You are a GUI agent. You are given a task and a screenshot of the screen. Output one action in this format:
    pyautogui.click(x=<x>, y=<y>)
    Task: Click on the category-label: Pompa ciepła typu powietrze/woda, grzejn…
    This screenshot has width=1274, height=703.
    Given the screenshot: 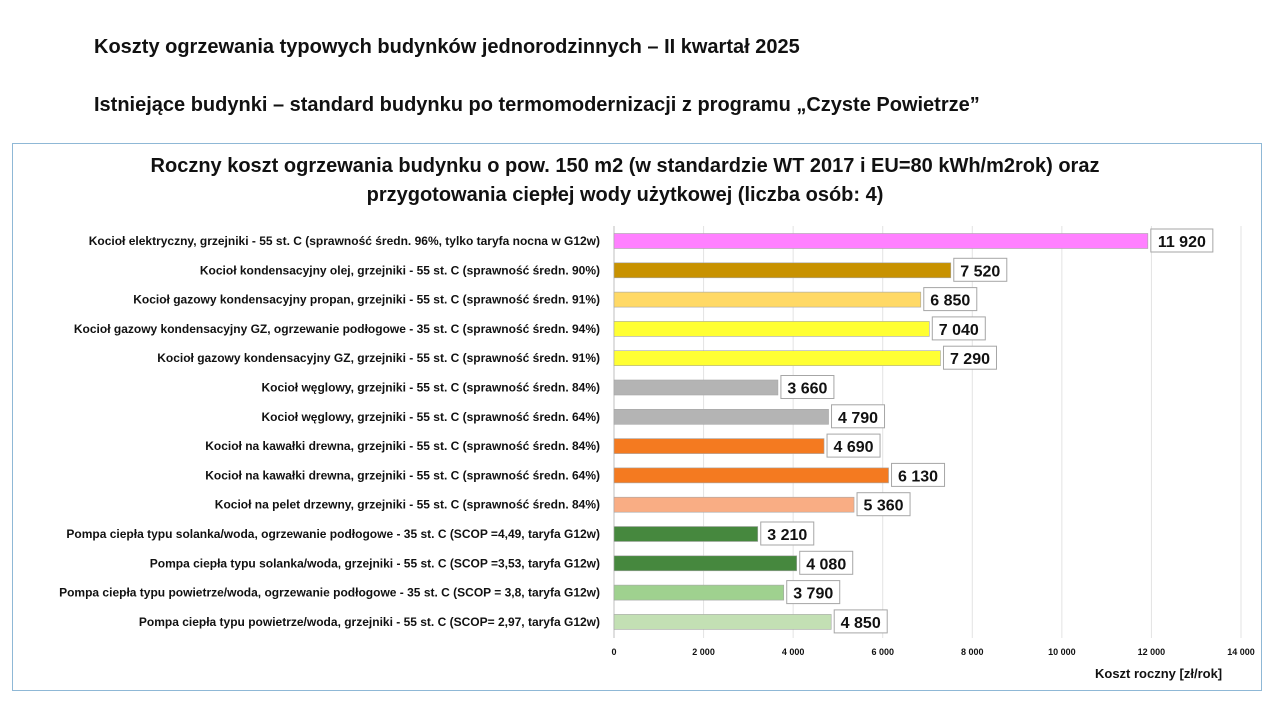 What is the action you would take?
    pyautogui.click(x=369, y=622)
    